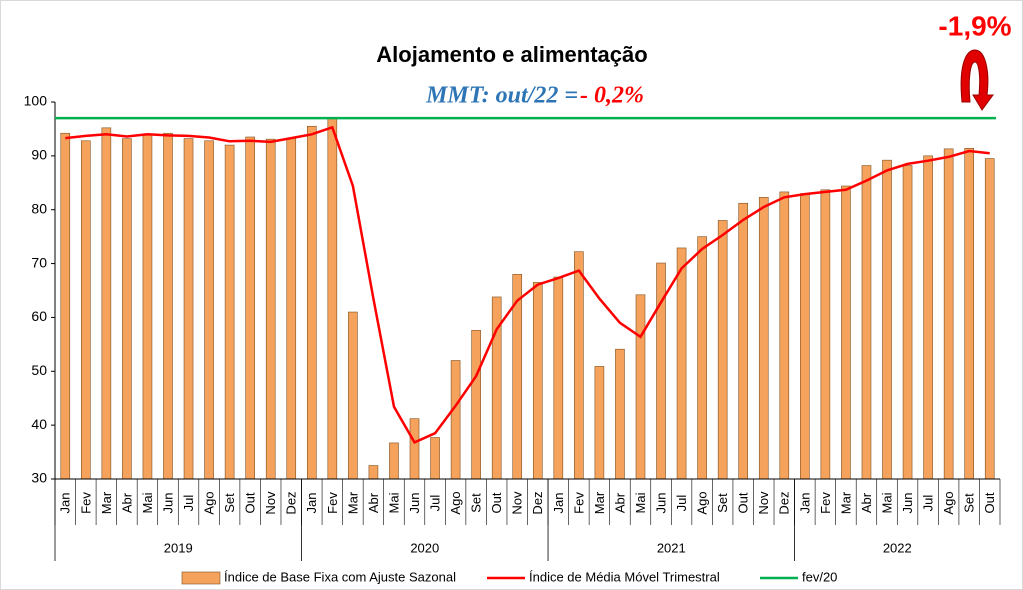  What do you see at coordinates (501, 96) in the screenshot?
I see `mmt-annotation: MMT: out/22 =` at bounding box center [501, 96].